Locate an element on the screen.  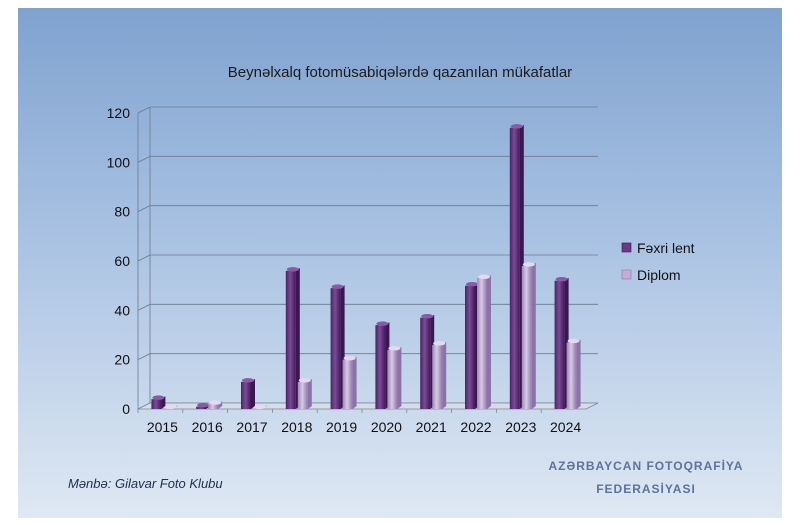
bar-fexri-lent-2024 is located at coordinates (561, 343).